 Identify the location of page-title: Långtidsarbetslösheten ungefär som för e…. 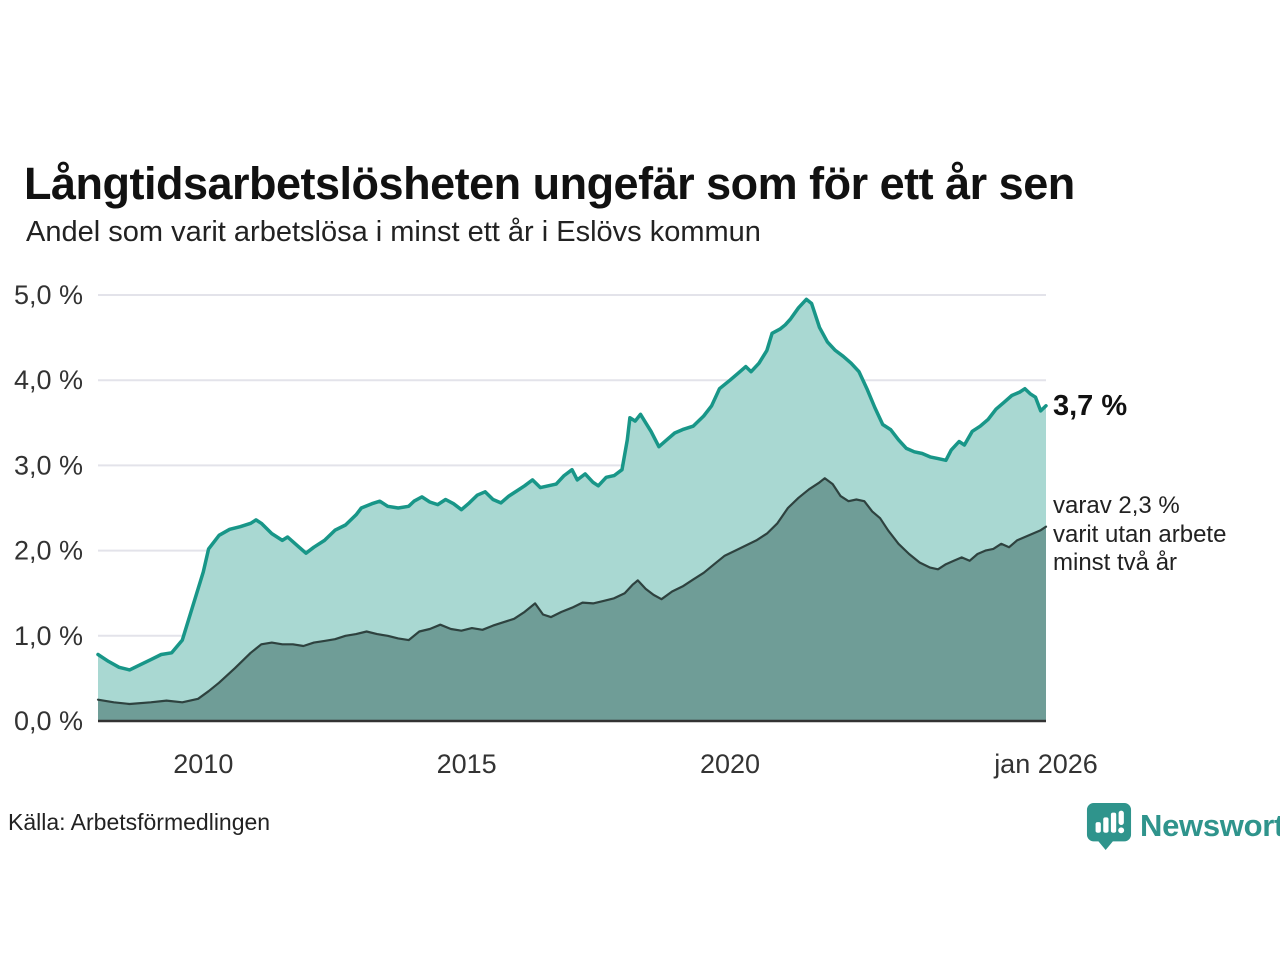
(549, 184).